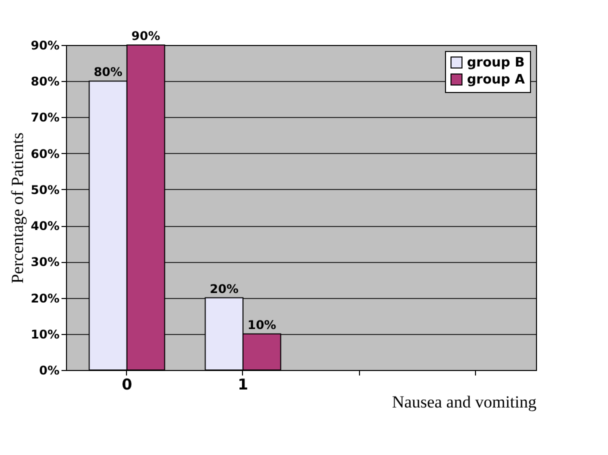 The height and width of the screenshot is (455, 608). What do you see at coordinates (496, 80) in the screenshot?
I see `legend-label: group A` at bounding box center [496, 80].